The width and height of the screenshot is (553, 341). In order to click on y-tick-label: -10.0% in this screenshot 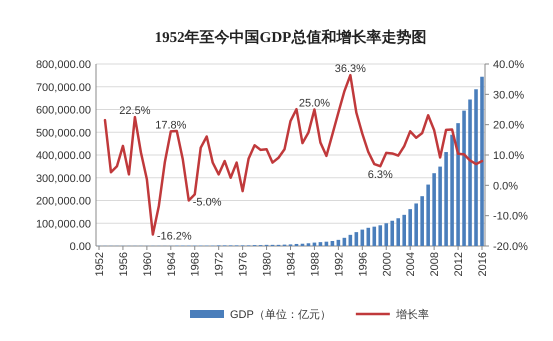, I will do `click(510, 216)`.